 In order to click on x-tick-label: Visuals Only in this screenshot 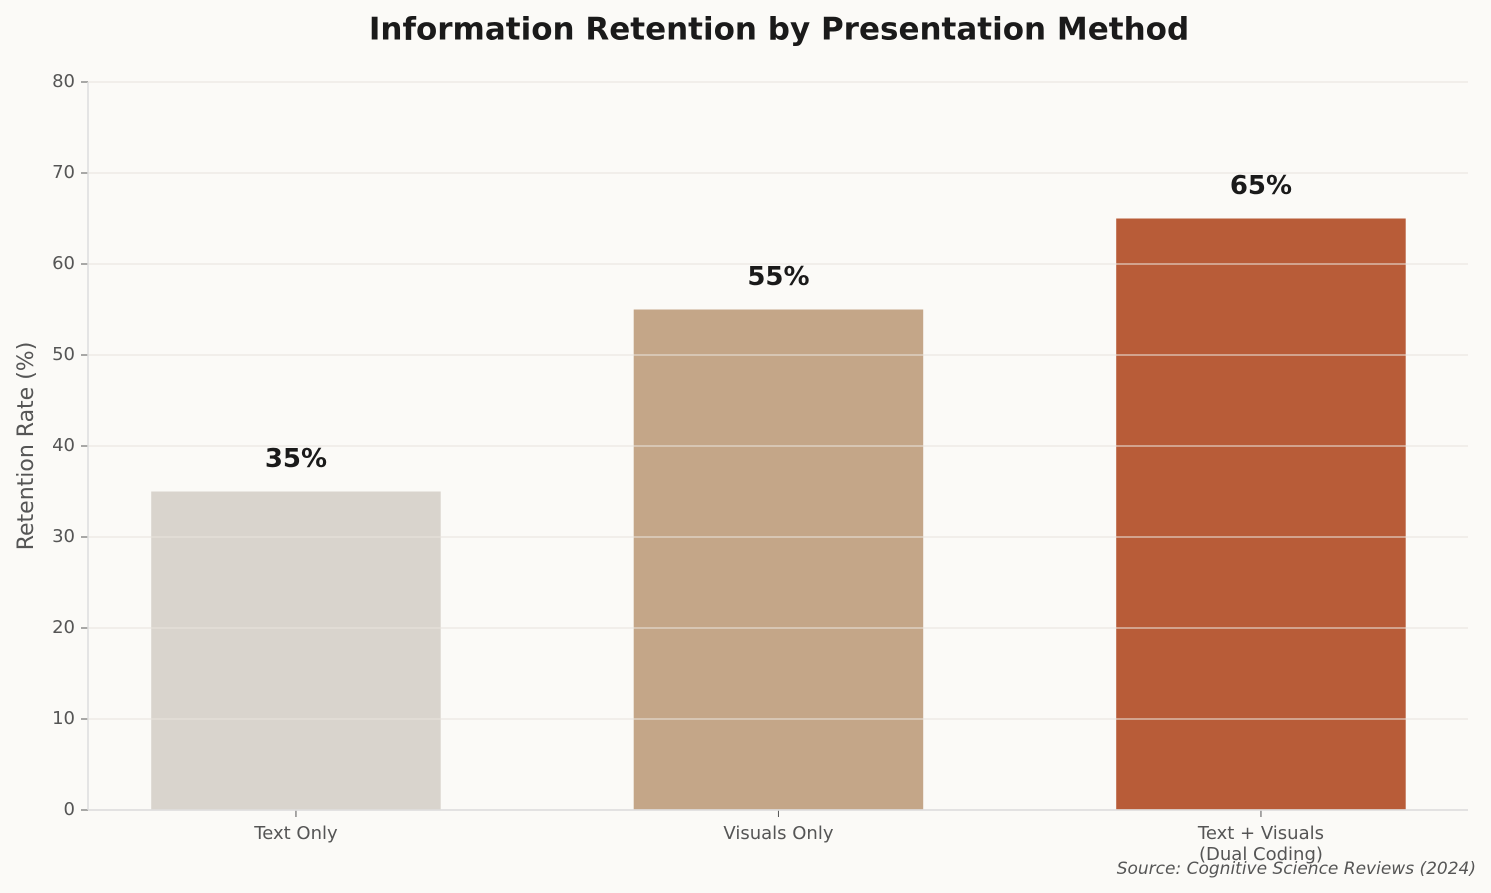, I will do `click(778, 833)`.